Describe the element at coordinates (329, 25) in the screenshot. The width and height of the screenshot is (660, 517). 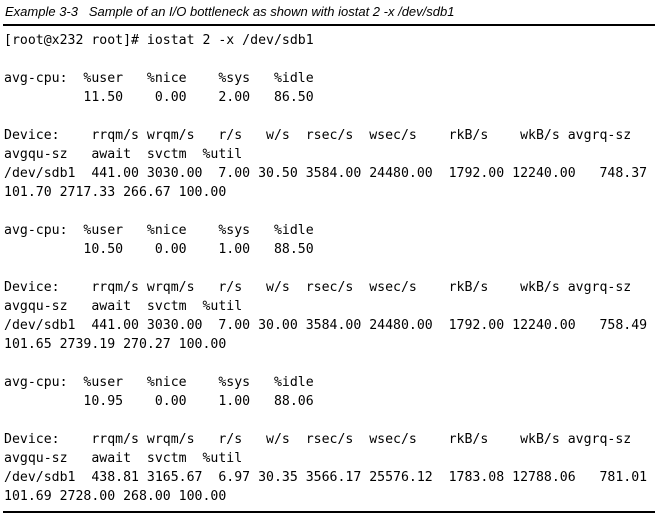
I see `top-rule` at that location.